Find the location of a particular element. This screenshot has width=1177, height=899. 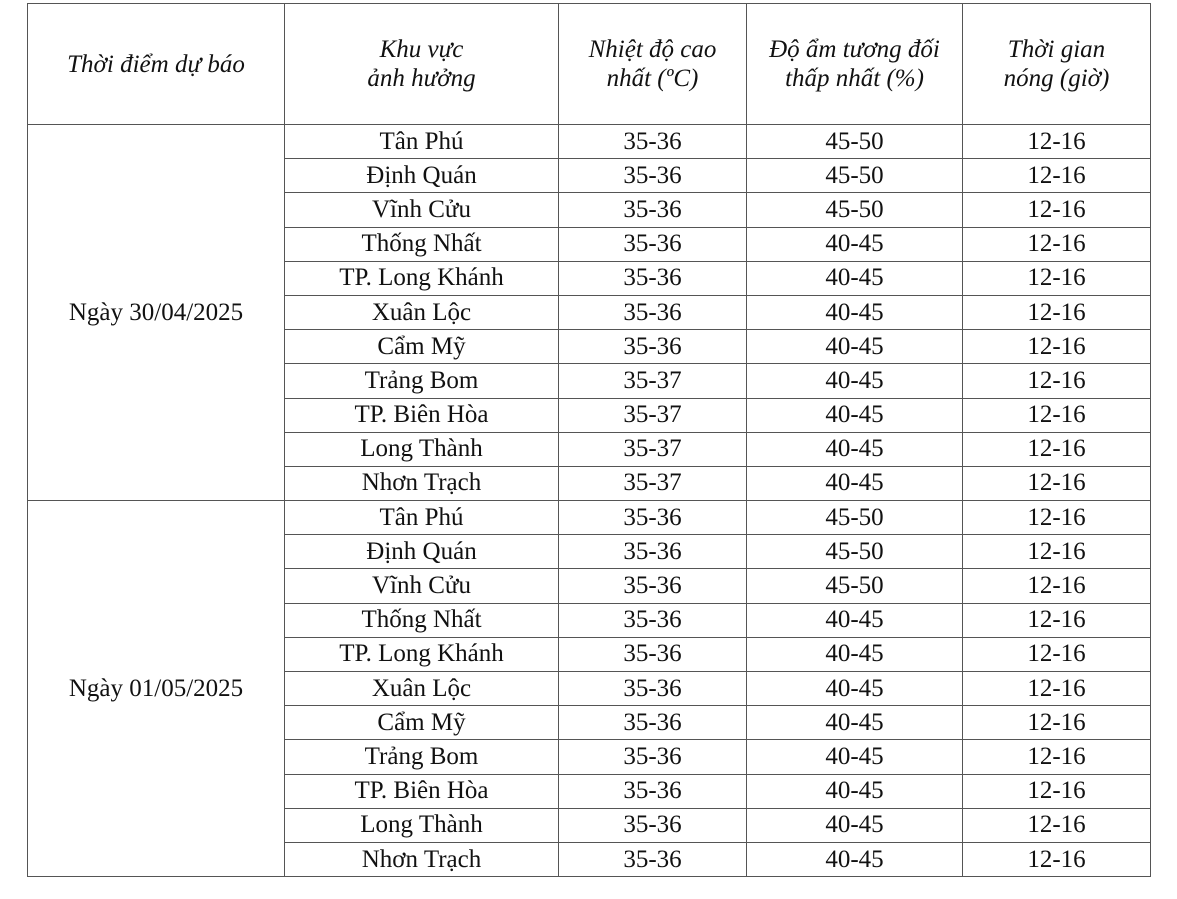

table-row: Trảng Bom 35-36 40-45 12-16 is located at coordinates (589, 757).